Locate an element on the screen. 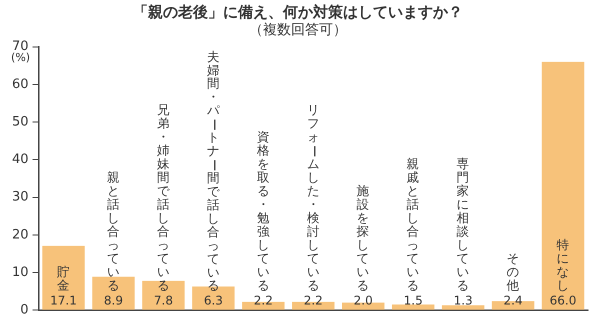 The image size is (594, 322). data-label: 1.5 is located at coordinates (413, 300).